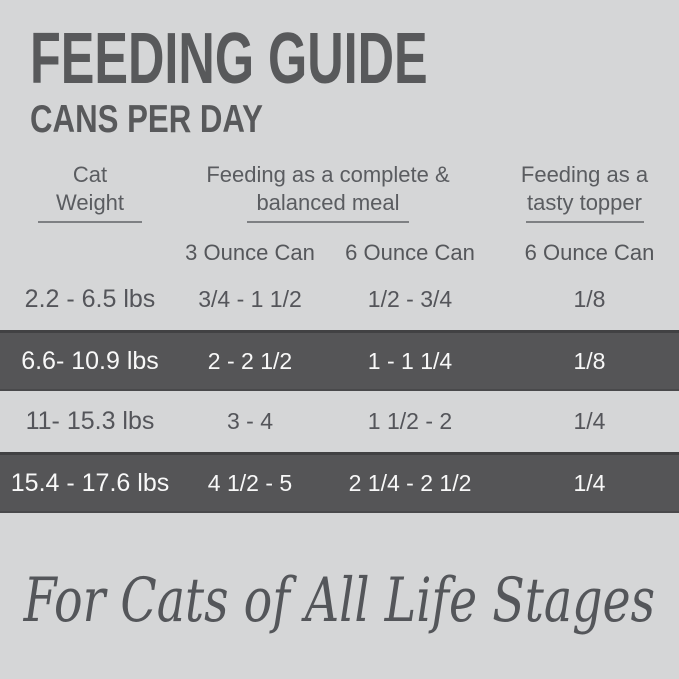 This screenshot has width=679, height=679. I want to click on life-stages-tagline: For Cats of All Life Stages, so click(339, 600).